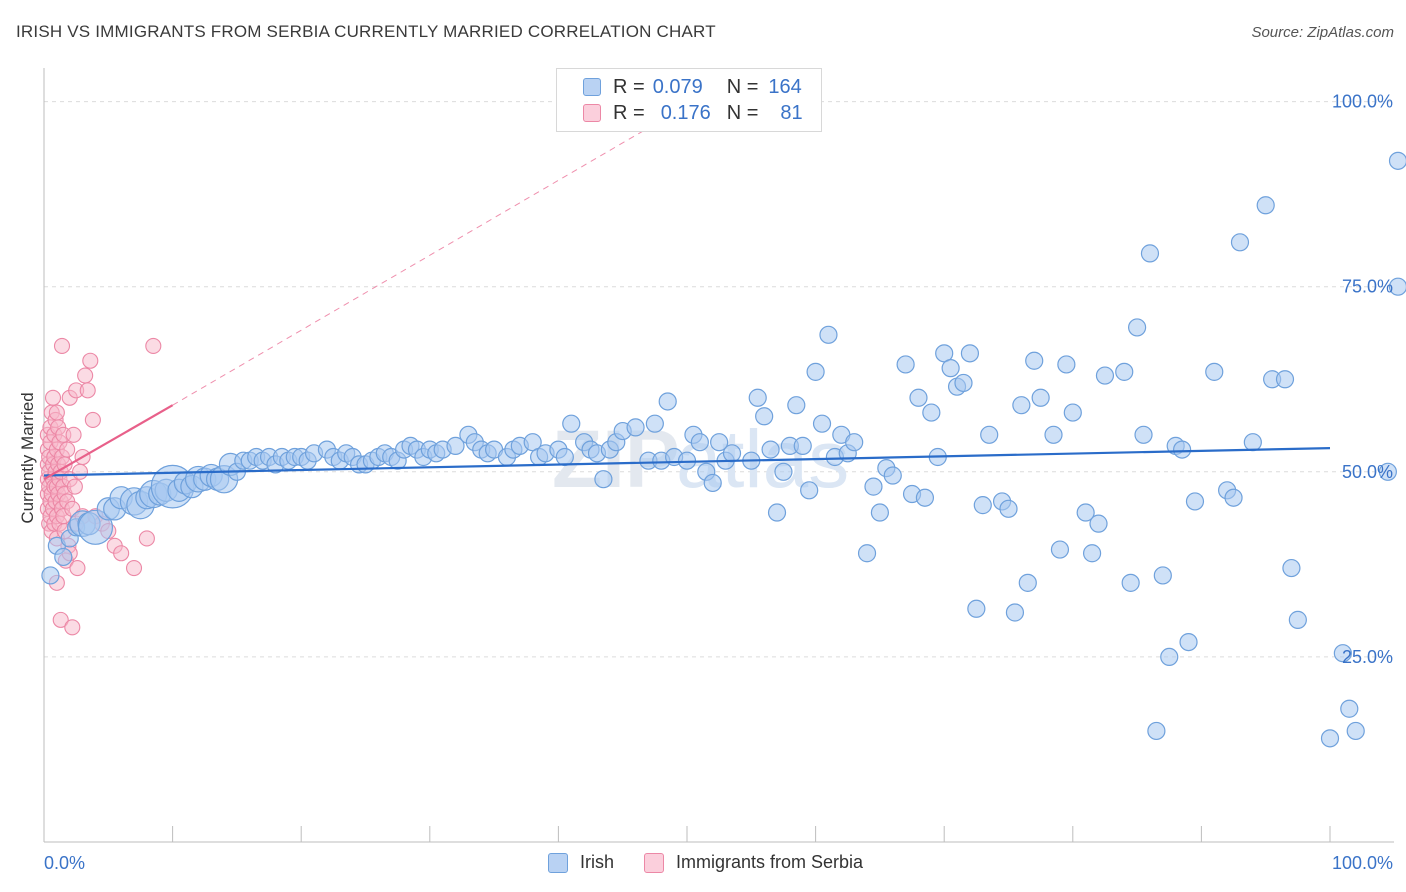  What do you see at coordinates (791, 112) in the screenshot?
I see `legend-n-value: 81` at bounding box center [791, 112].